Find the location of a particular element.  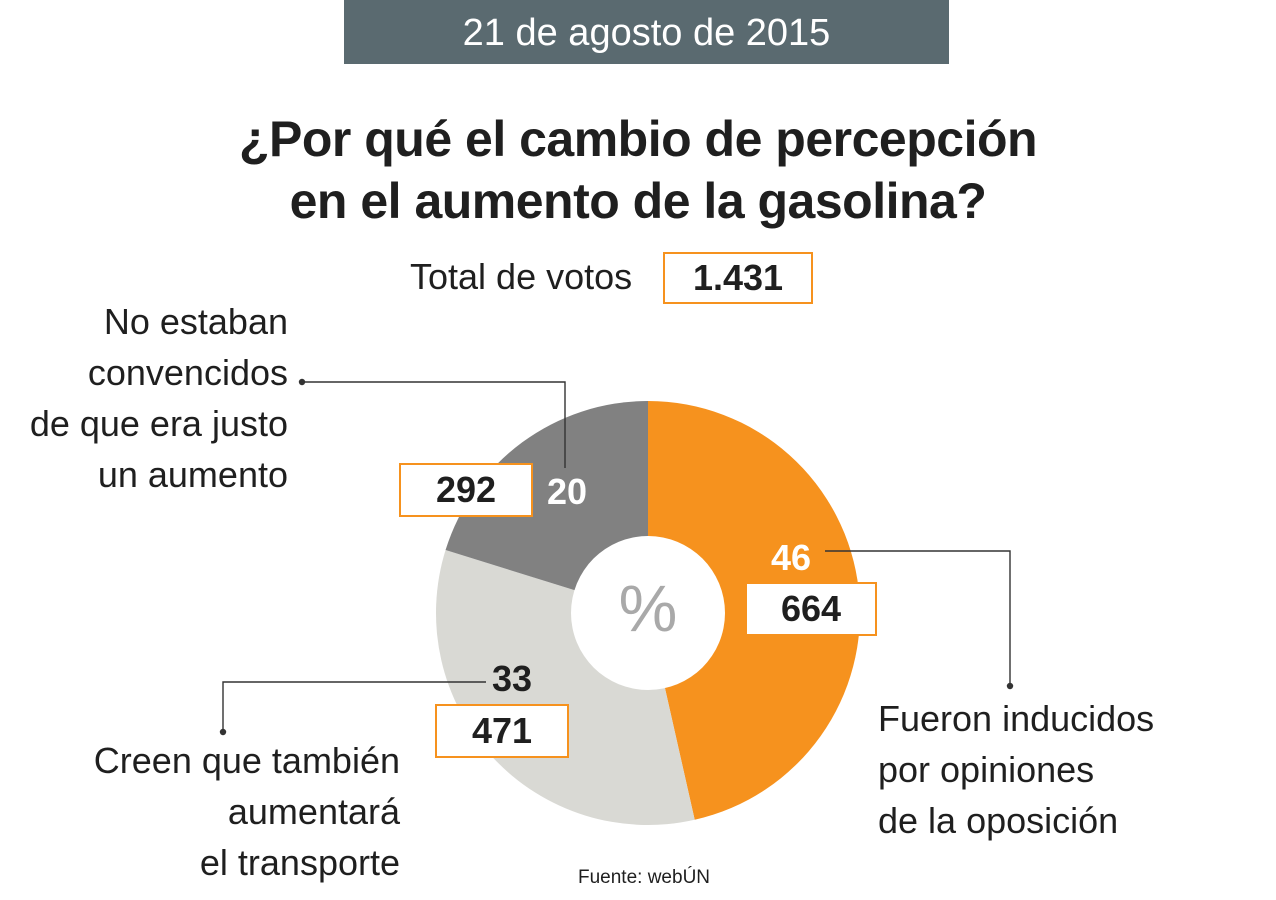

leader-dot-orange is located at coordinates (1010, 686).